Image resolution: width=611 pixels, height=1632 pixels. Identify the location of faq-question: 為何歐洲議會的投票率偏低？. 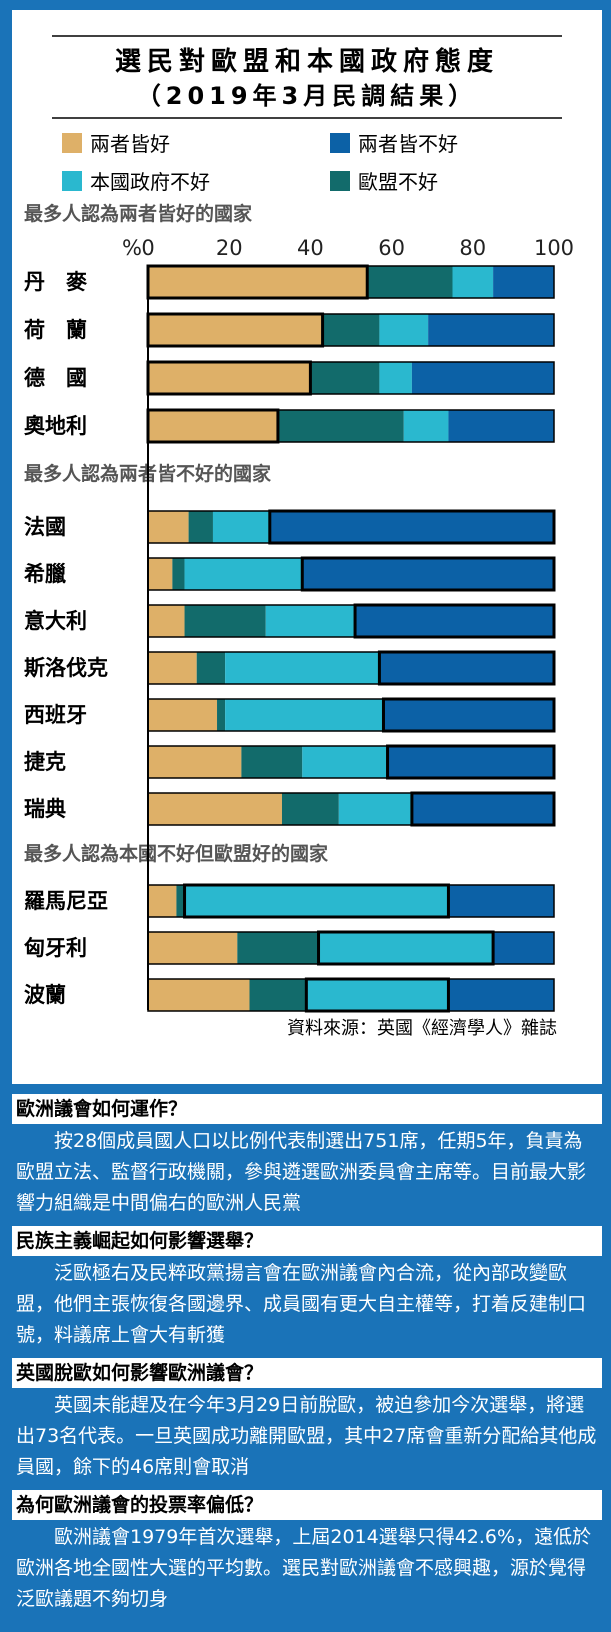
(307, 1505).